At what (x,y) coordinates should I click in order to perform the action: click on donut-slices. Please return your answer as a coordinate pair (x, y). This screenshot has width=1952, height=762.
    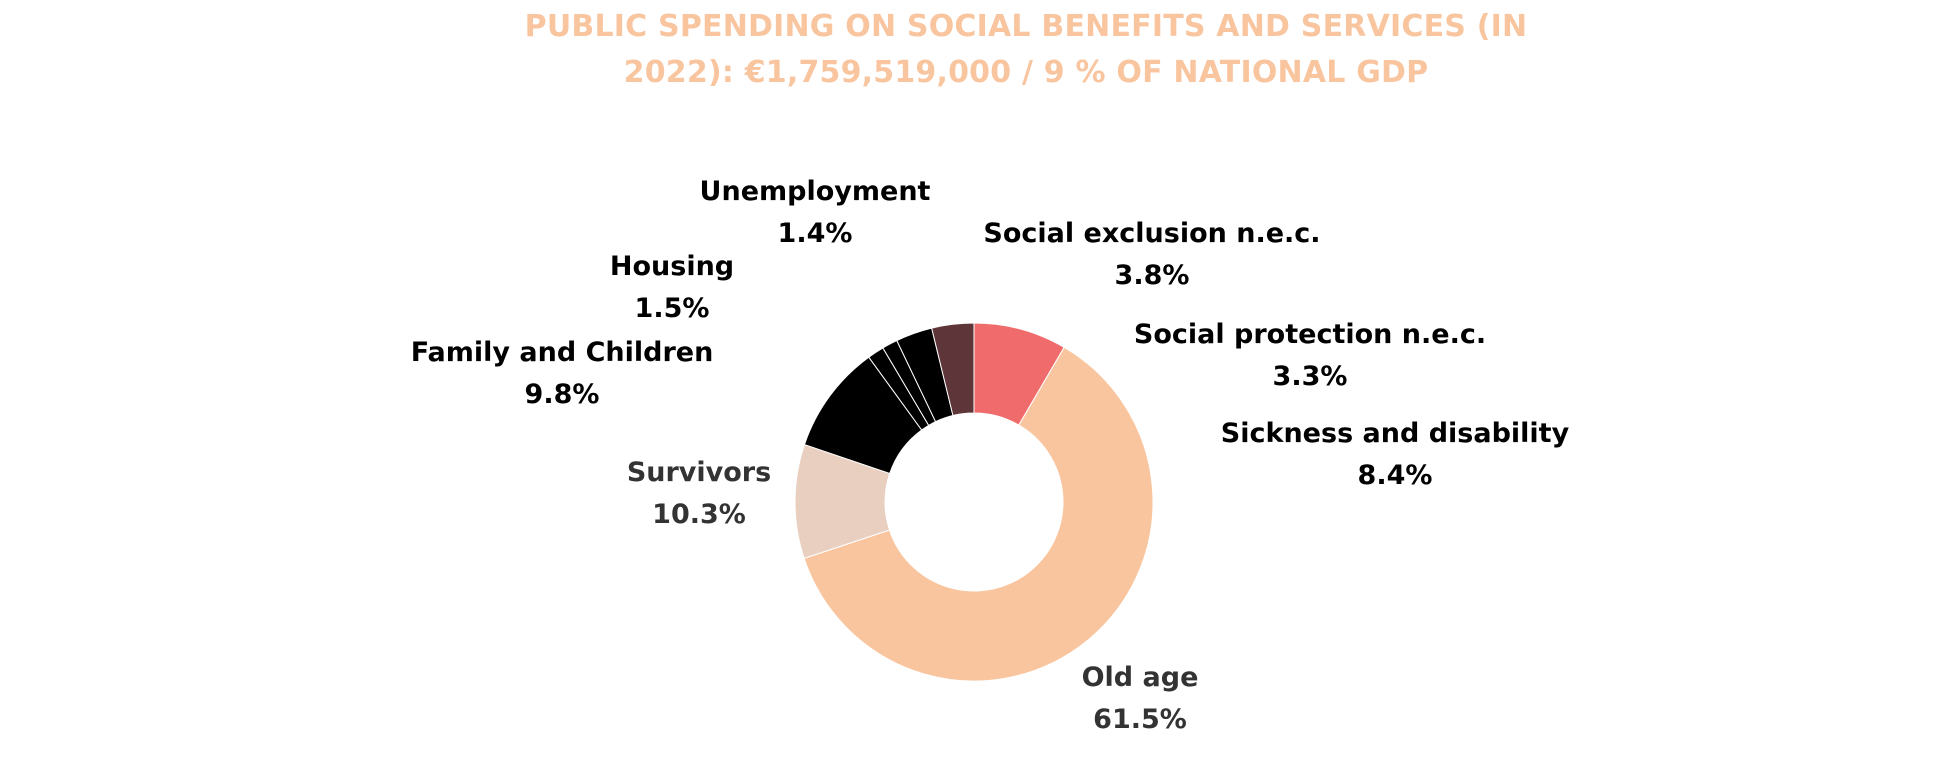
    Looking at the image, I should click on (974, 502).